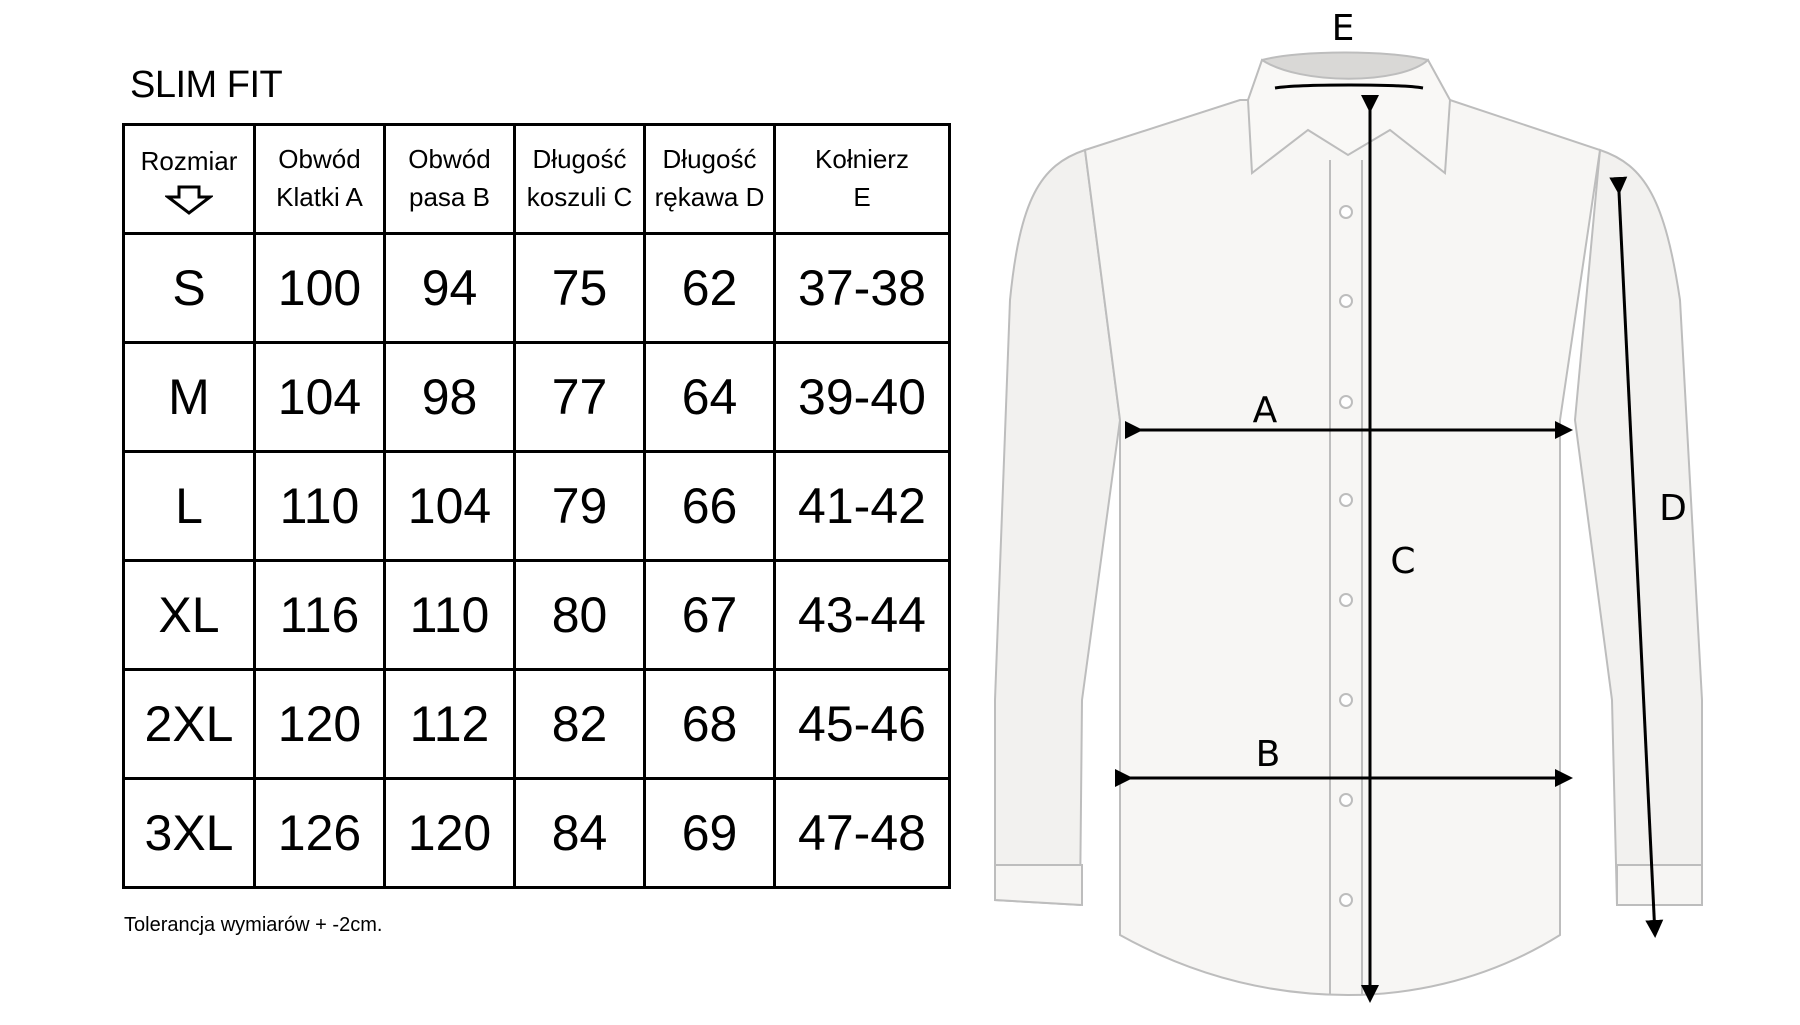  Describe the element at coordinates (709, 724) in the screenshot. I see `value-cell: 68` at that location.